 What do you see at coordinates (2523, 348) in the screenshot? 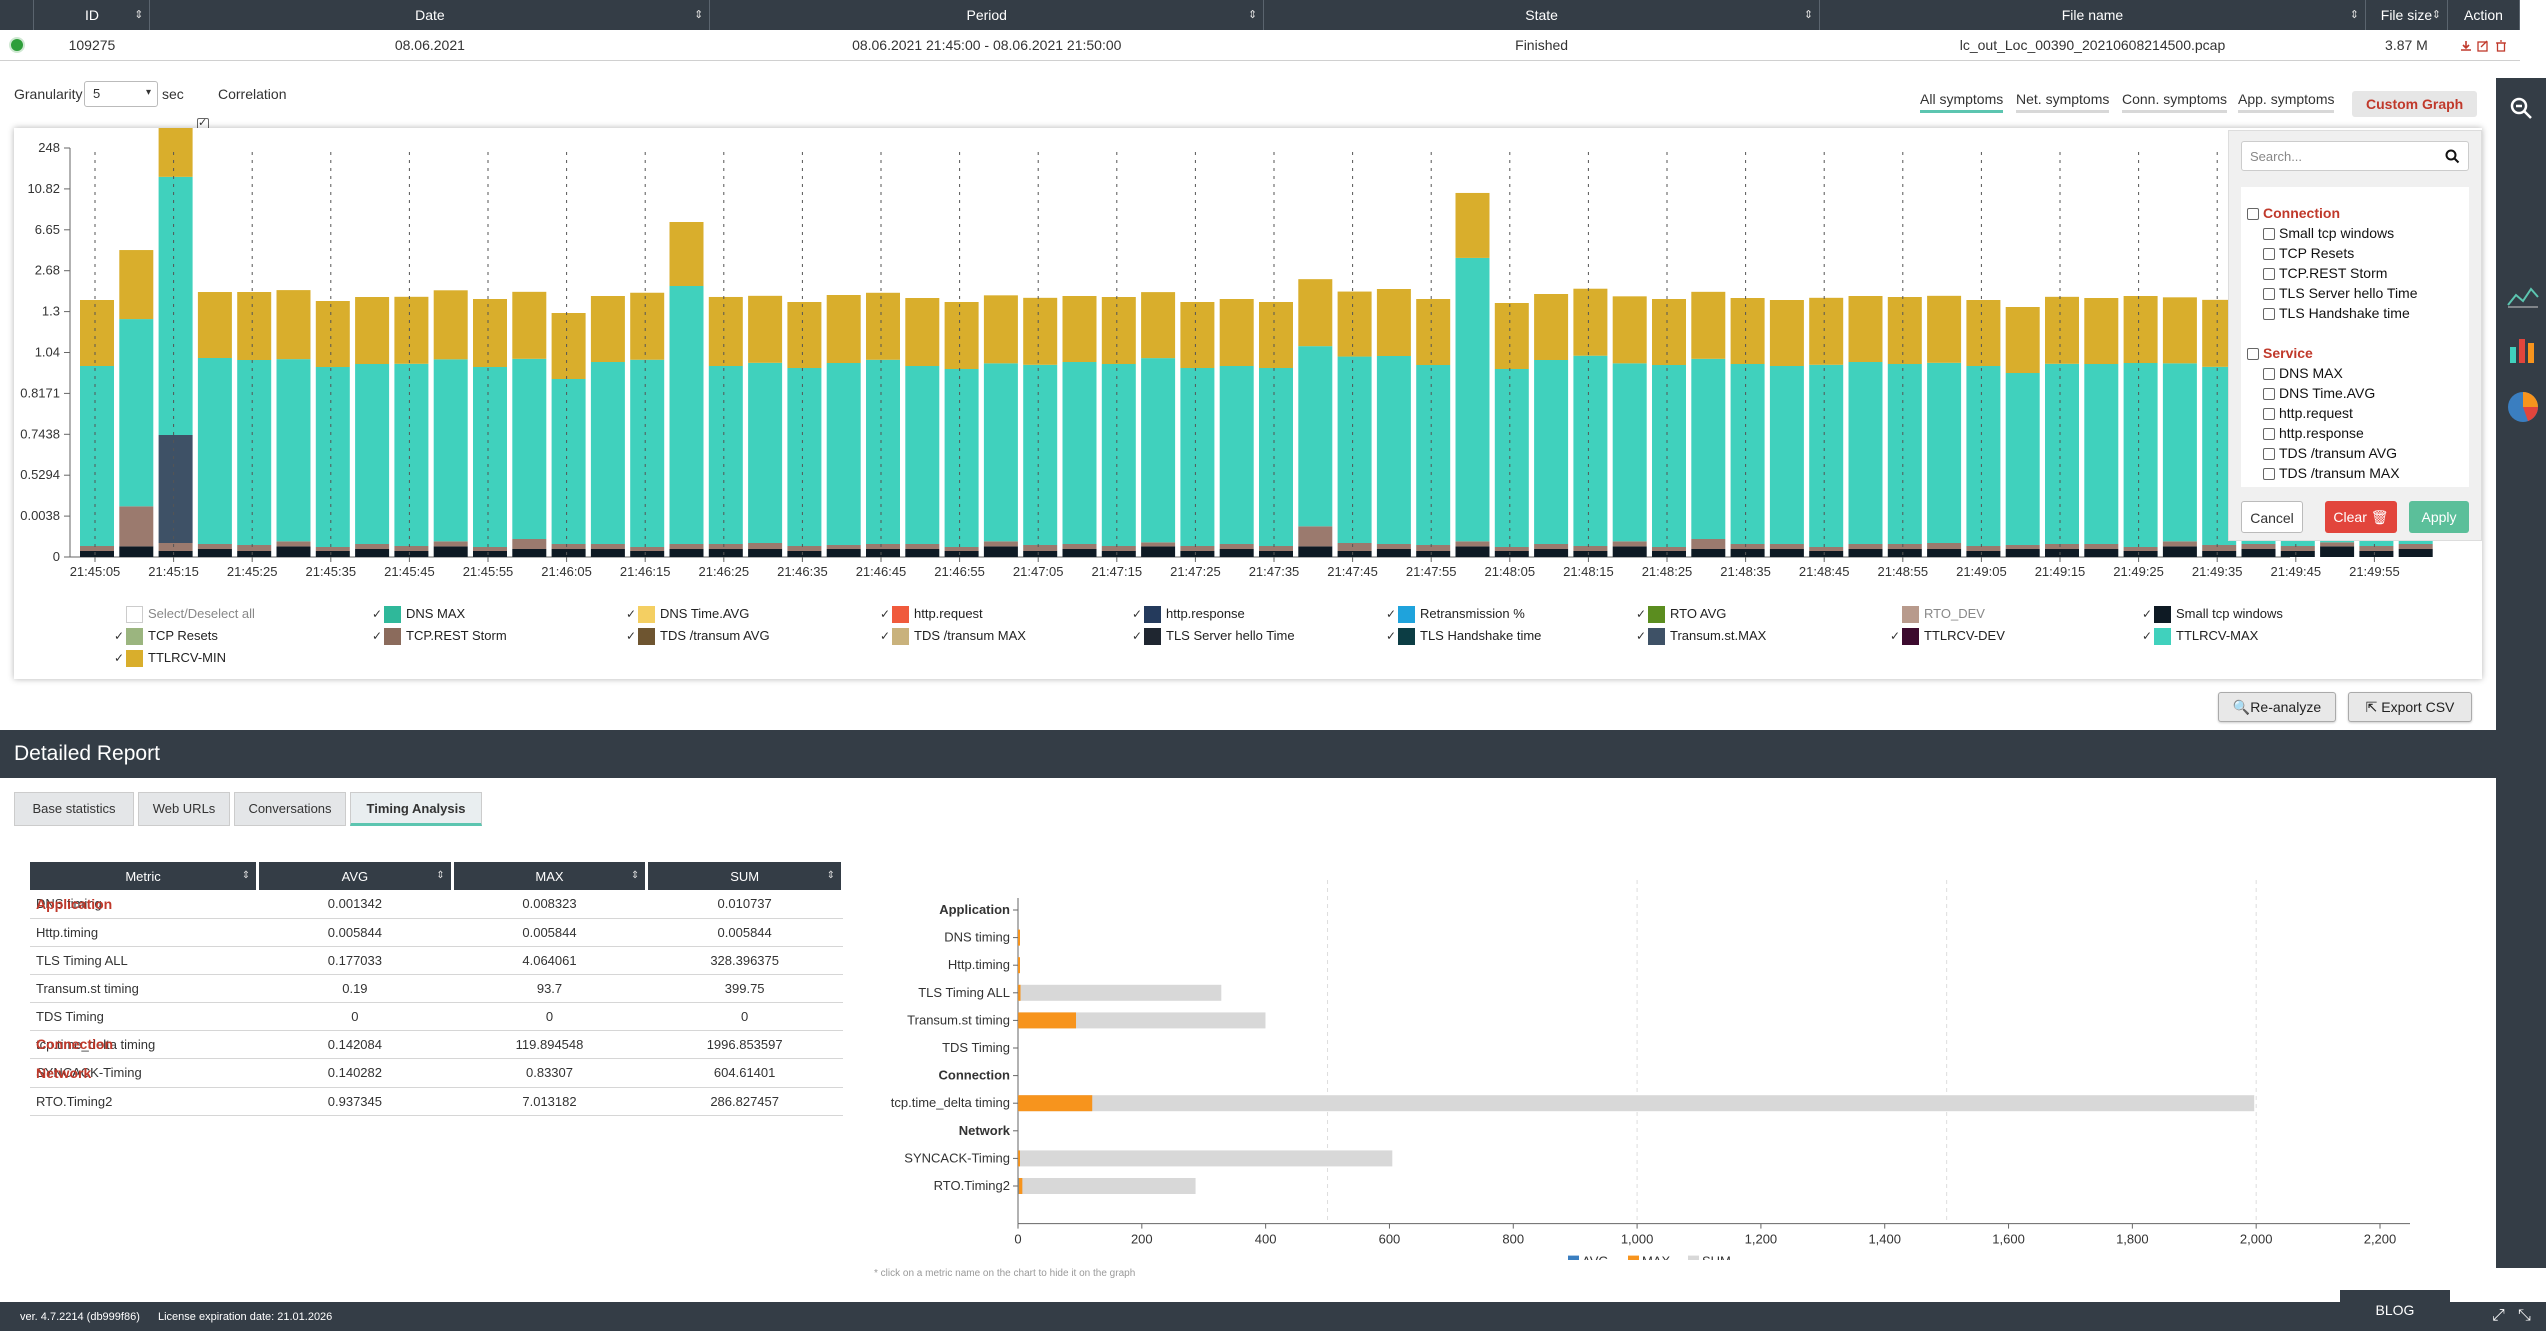
I see `bar-chart-icon` at bounding box center [2523, 348].